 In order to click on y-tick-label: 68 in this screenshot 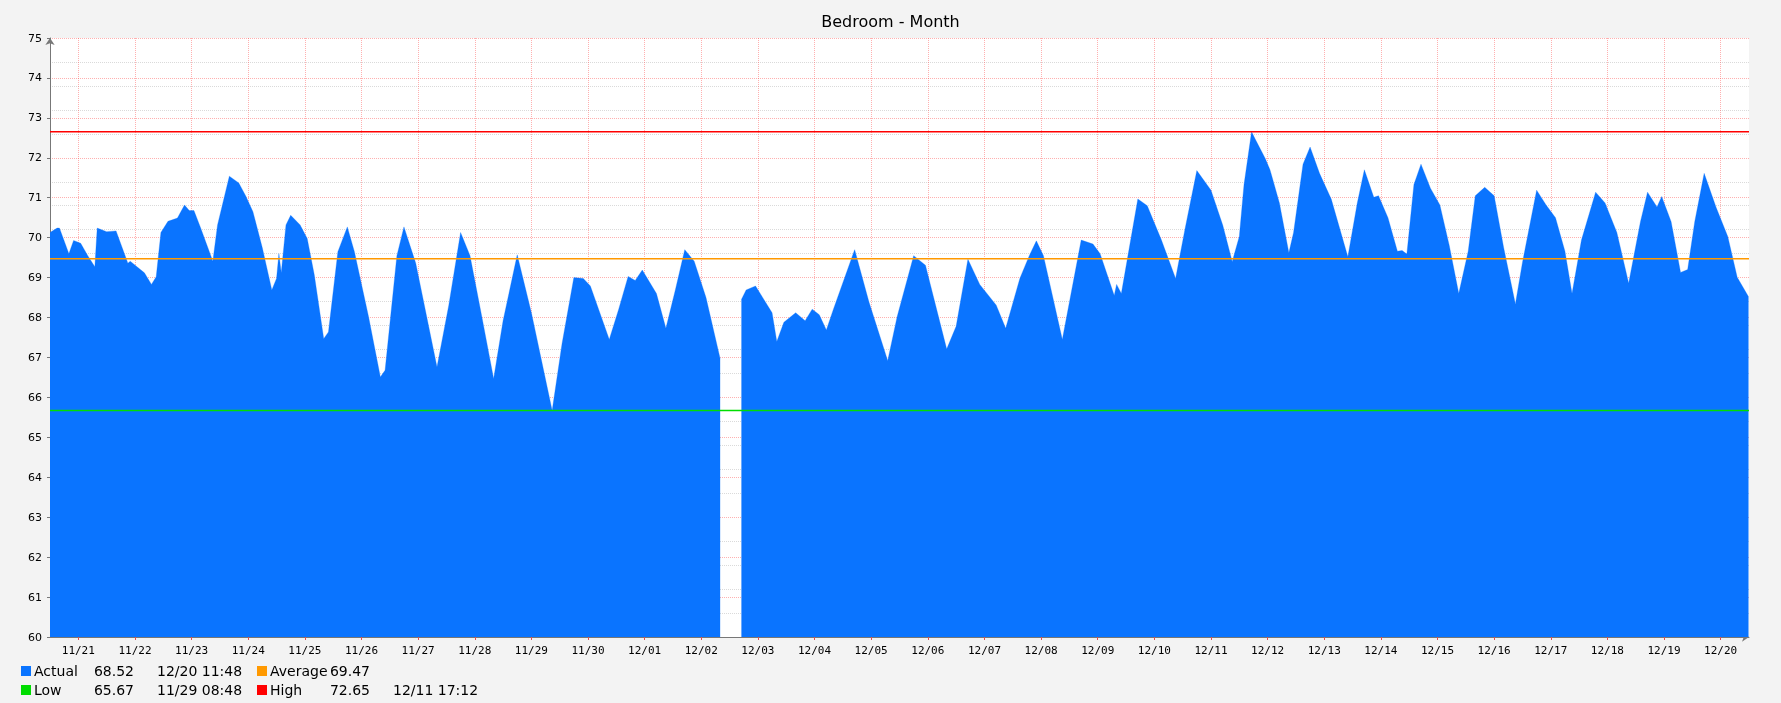, I will do `click(35, 318)`.